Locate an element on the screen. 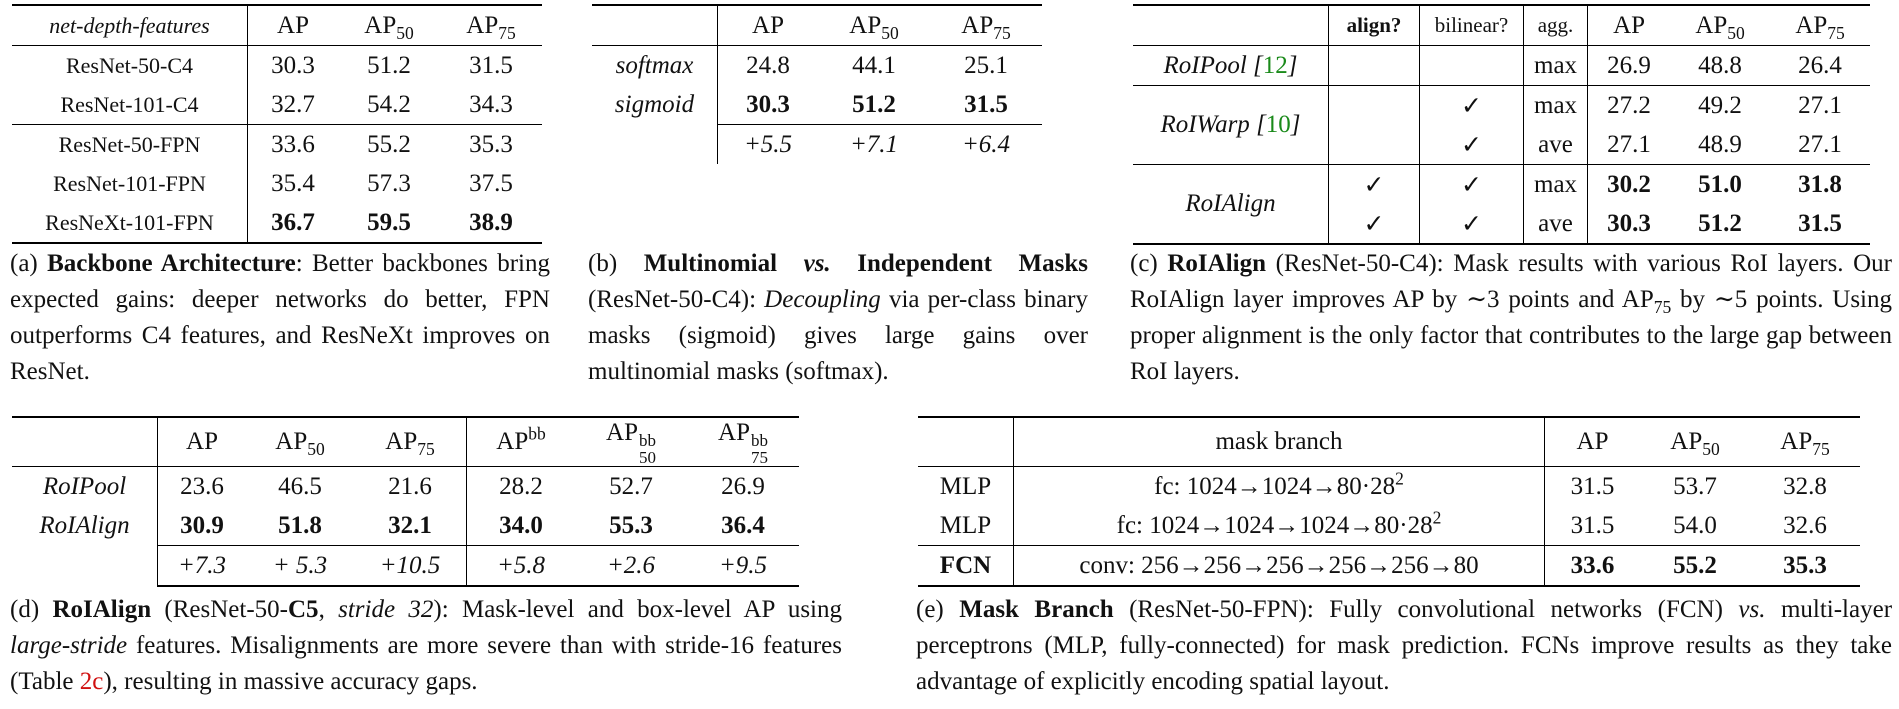 Image resolution: width=1899 pixels, height=709 pixels. header-cell: bilinear? is located at coordinates (1471, 25).